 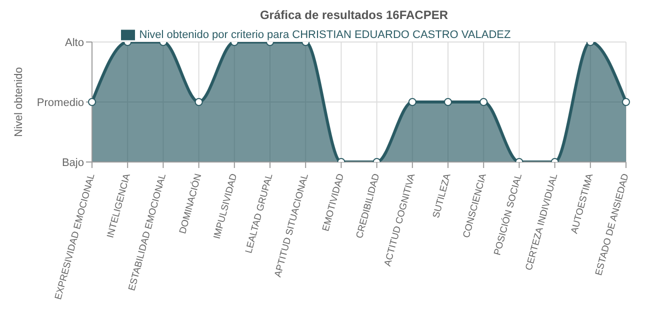 I want to click on y-axis-title: Nivel obtenido, so click(x=18, y=102).